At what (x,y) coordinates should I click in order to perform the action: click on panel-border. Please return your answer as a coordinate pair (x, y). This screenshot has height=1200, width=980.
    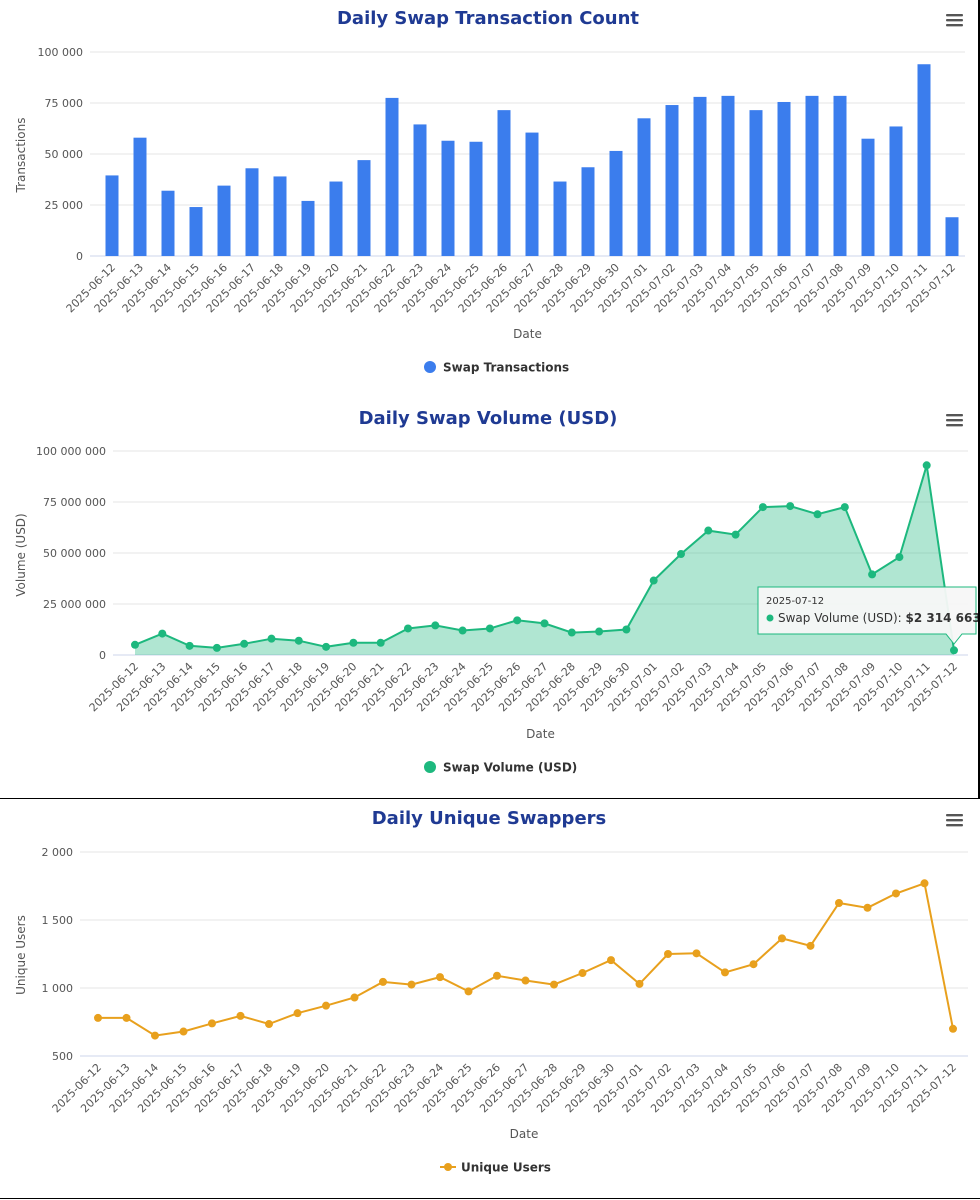
    Looking at the image, I should click on (979, 200).